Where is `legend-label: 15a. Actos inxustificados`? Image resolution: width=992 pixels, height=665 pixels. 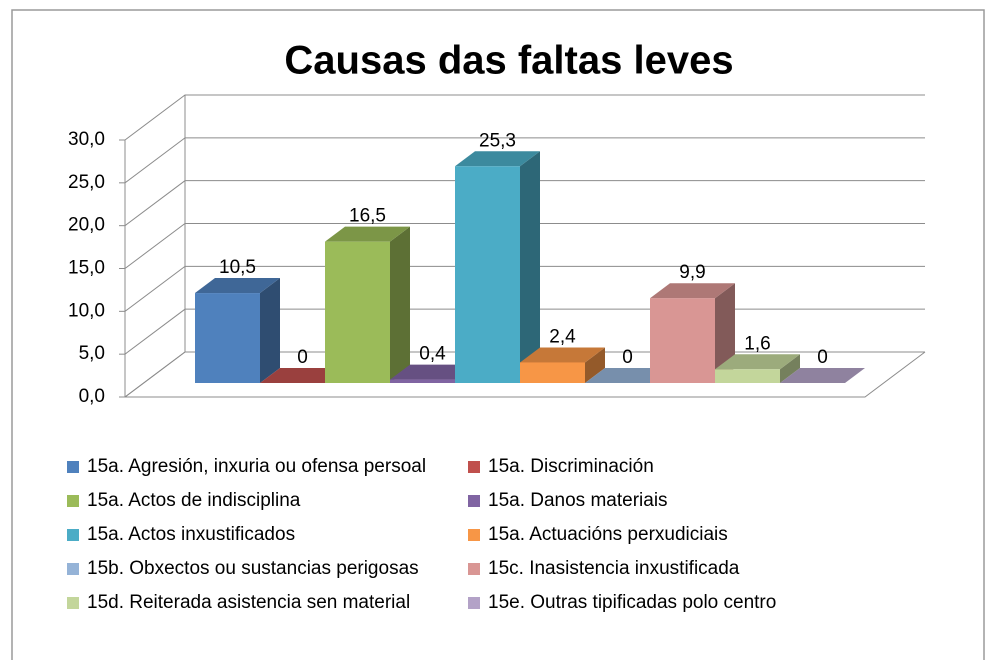
legend-label: 15a. Actos inxustificados is located at coordinates (191, 534).